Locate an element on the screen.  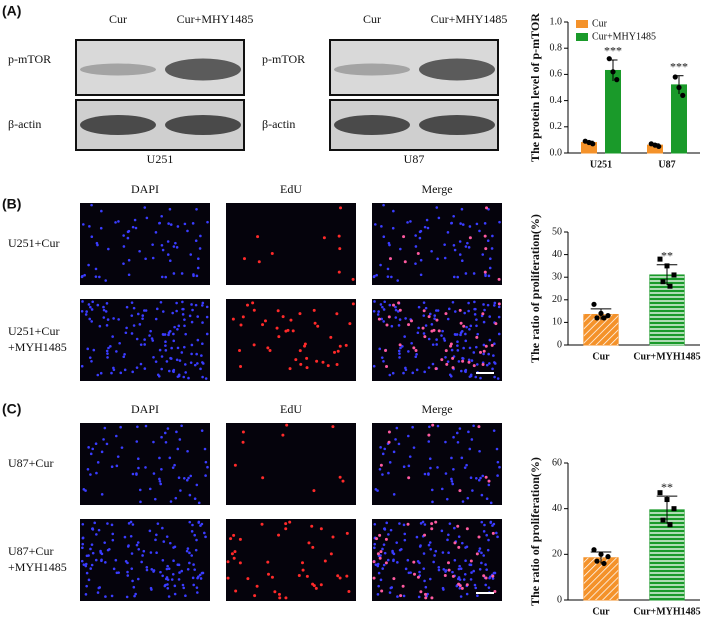
y-axis-title: The ratio of proliferation(%) is located at coordinates (535, 288).